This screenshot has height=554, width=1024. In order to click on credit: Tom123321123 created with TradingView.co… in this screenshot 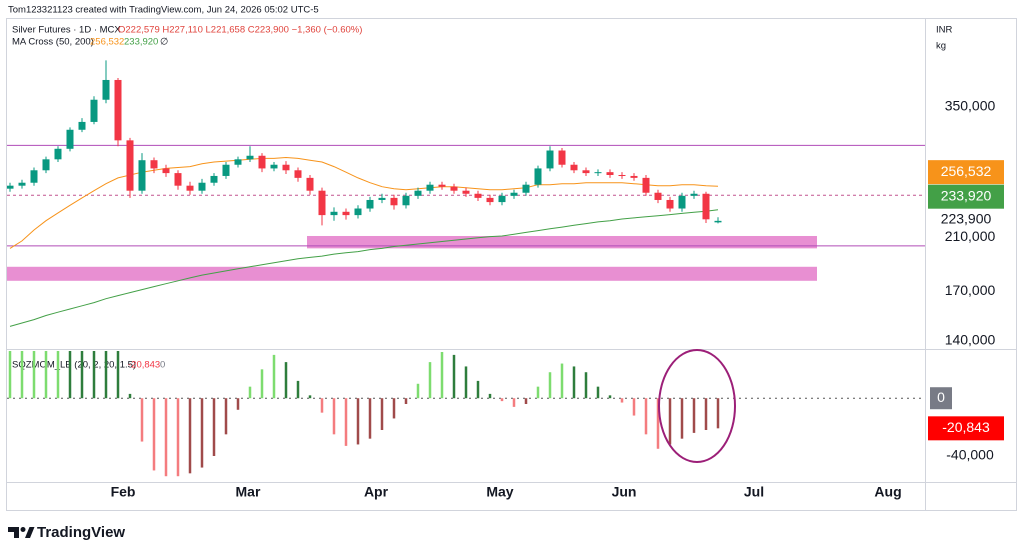, I will do `click(163, 10)`.